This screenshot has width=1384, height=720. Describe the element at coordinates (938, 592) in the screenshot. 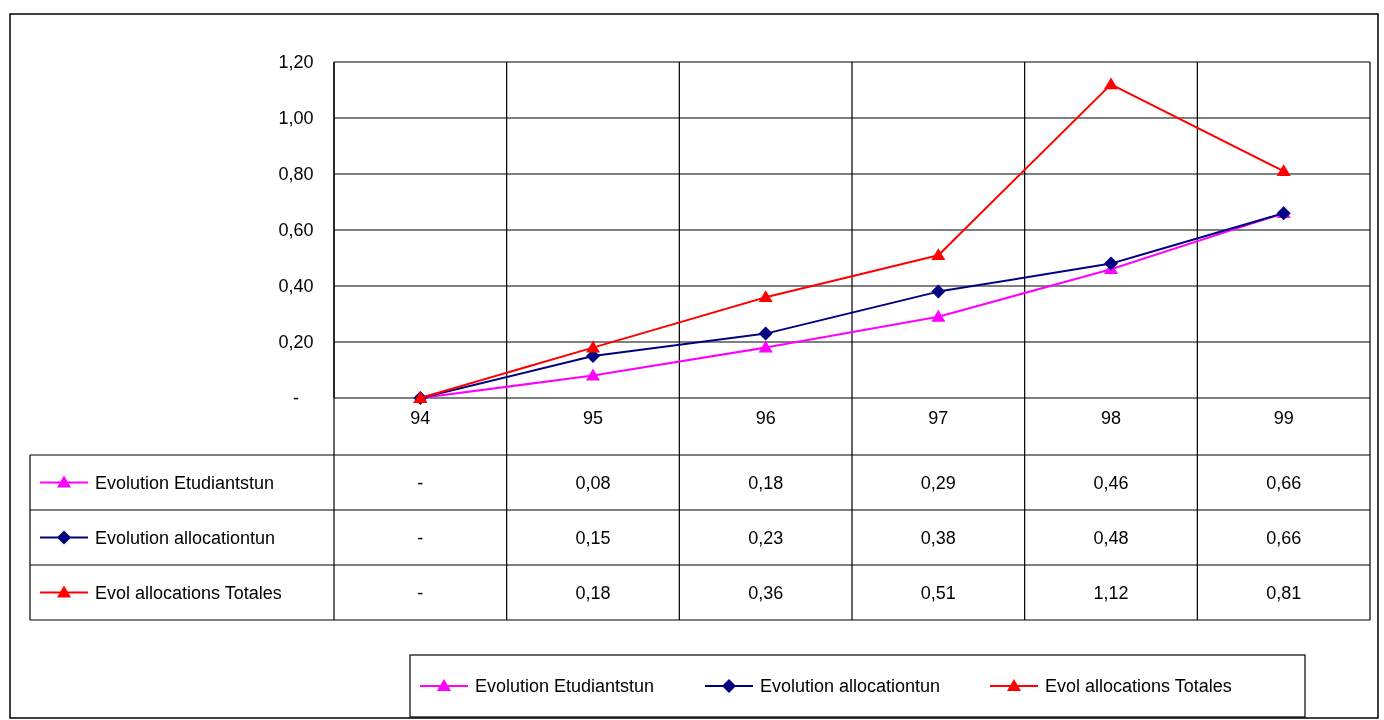

I see `data-label: 0,51` at that location.